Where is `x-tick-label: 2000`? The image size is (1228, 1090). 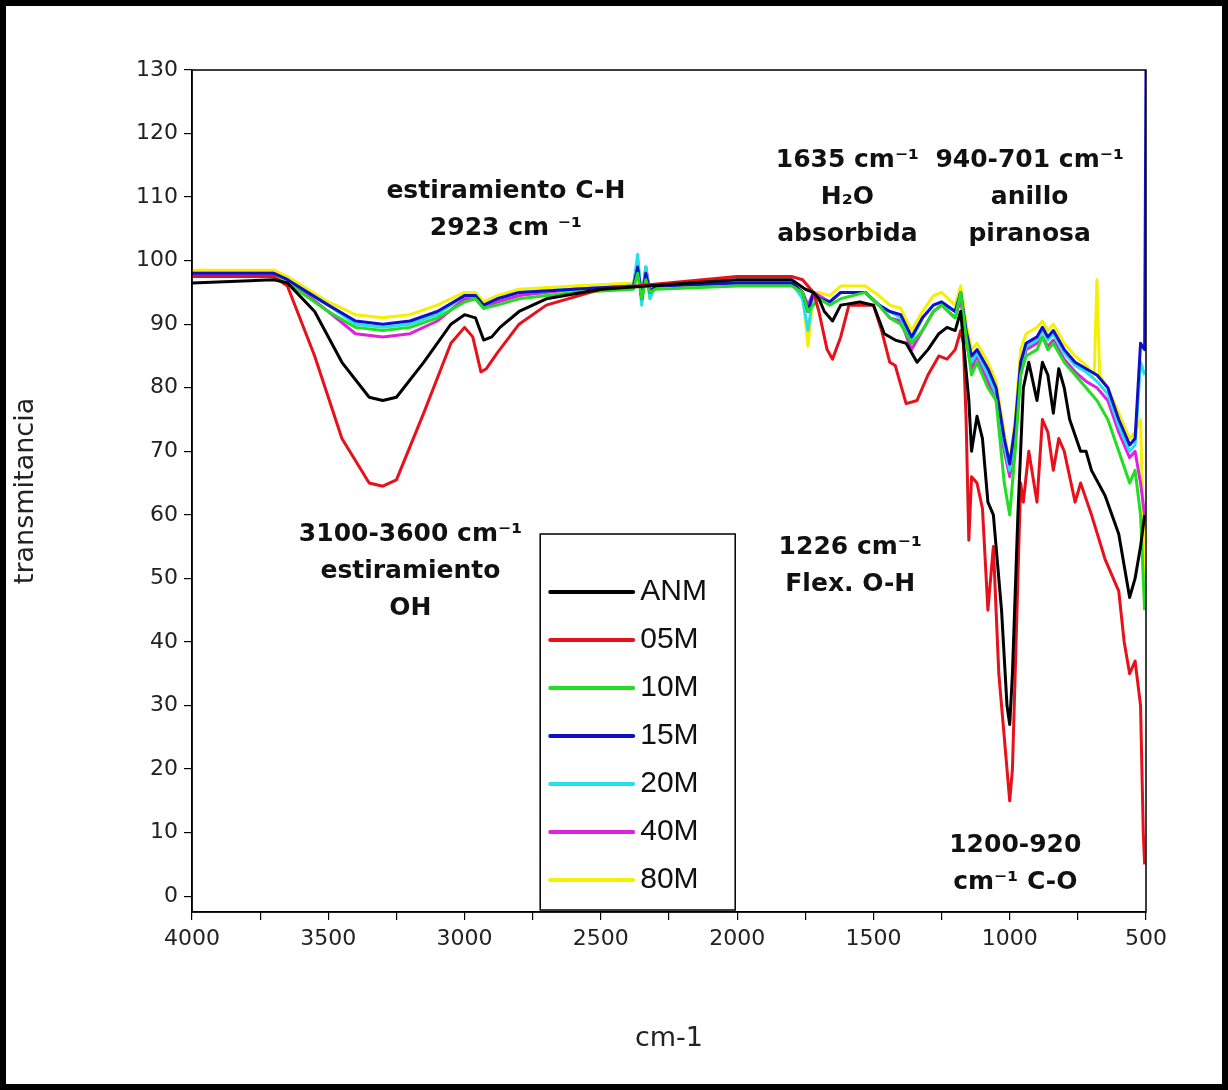
x-tick-label: 2000 is located at coordinates (737, 937).